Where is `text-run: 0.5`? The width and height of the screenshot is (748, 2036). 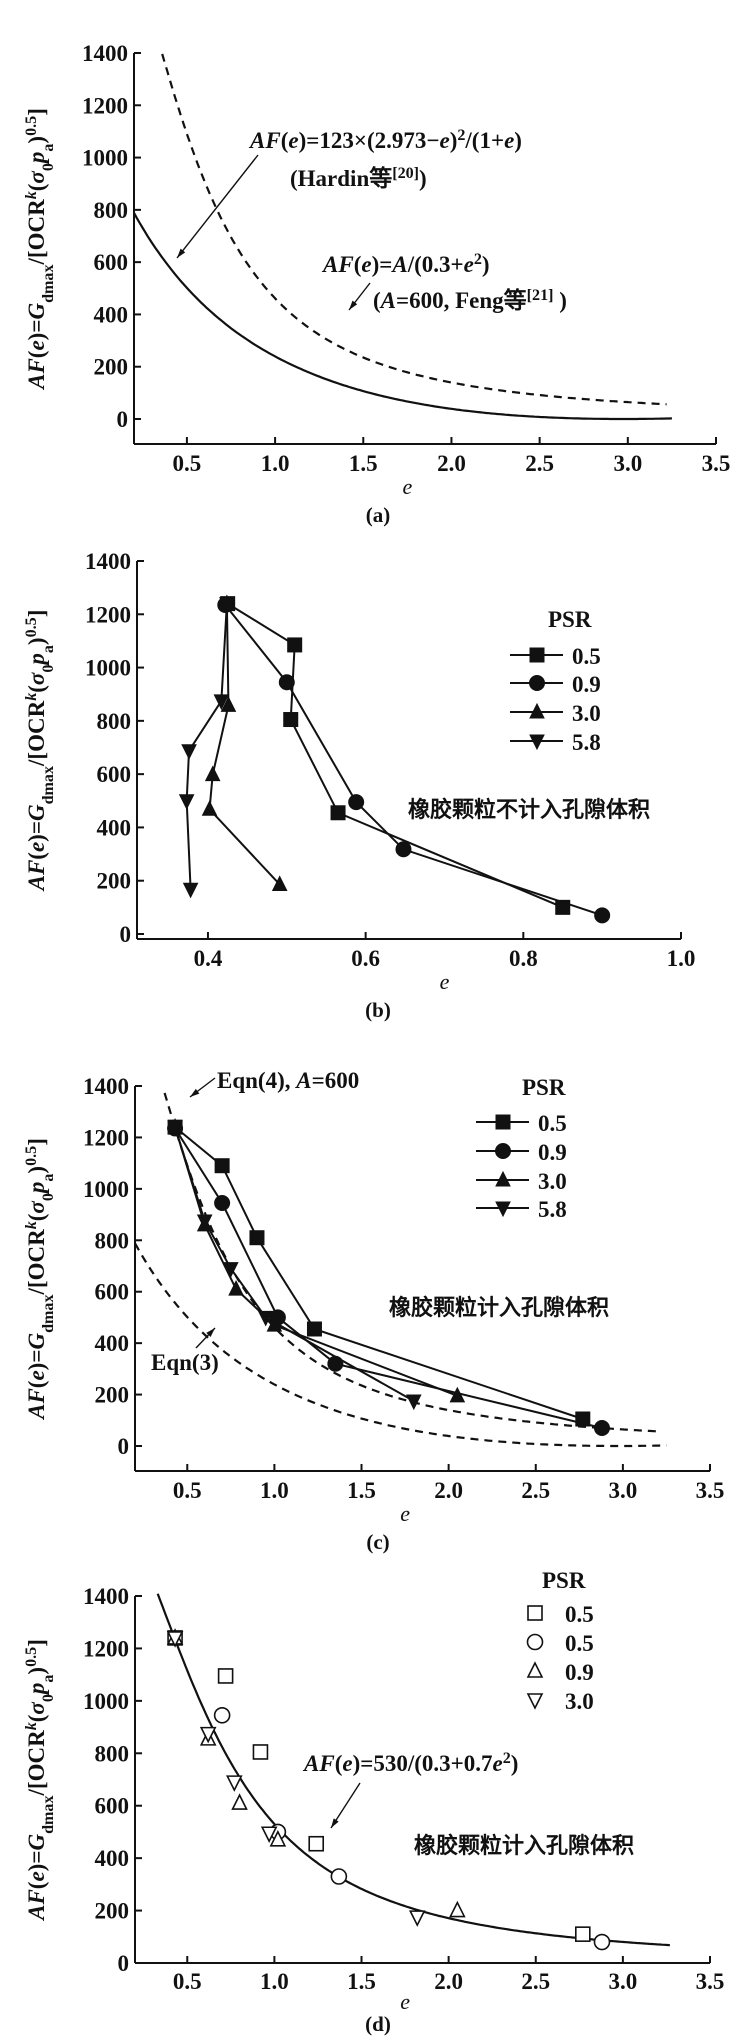
text-run: 0.5 is located at coordinates (31, 1156).